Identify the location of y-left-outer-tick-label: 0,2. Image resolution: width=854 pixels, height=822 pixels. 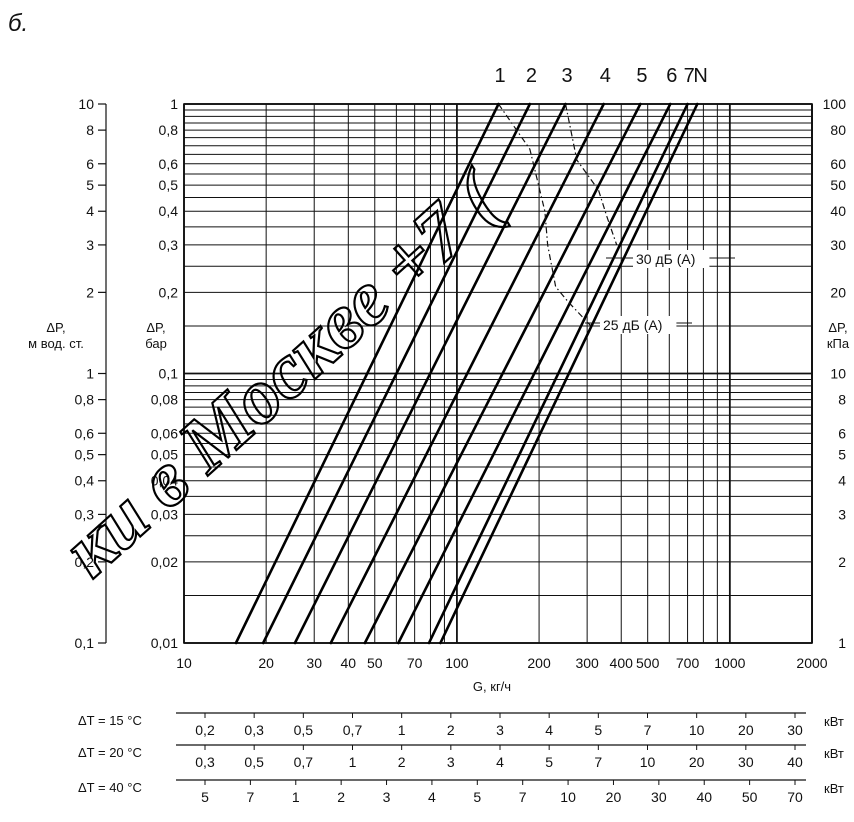
(85, 562).